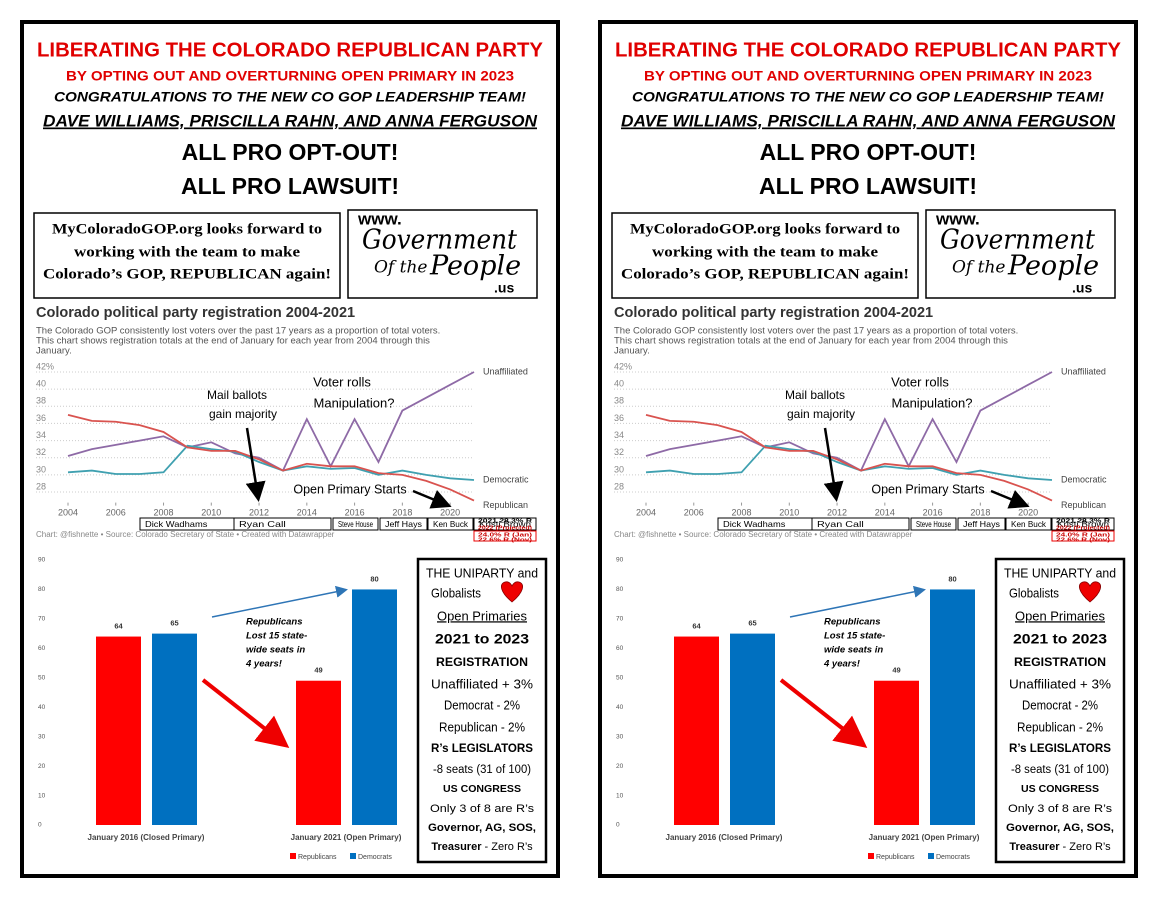 This screenshot has height=900, width=1166. I want to click on x-tick-label: 2014, so click(885, 512).